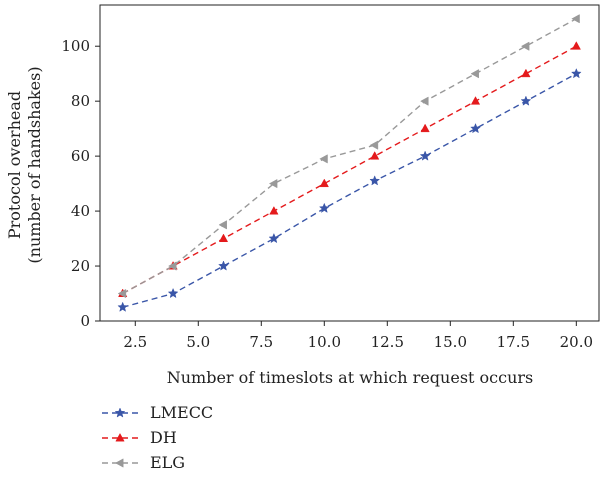 The image size is (600, 479). What do you see at coordinates (14, 165) in the screenshot?
I see `y-axis-label-line1: Protocol overhead` at bounding box center [14, 165].